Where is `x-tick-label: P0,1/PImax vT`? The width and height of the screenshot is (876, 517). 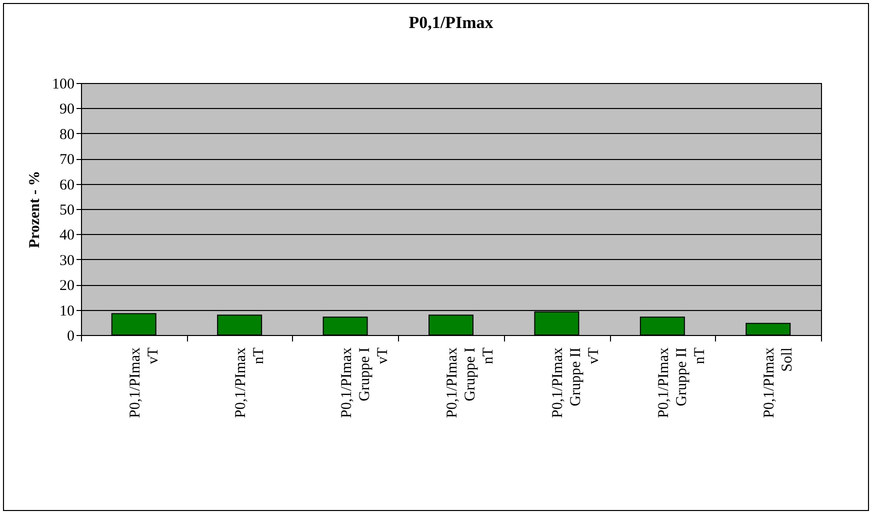 x-tick-label: P0,1/PImax vT is located at coordinates (144, 382).